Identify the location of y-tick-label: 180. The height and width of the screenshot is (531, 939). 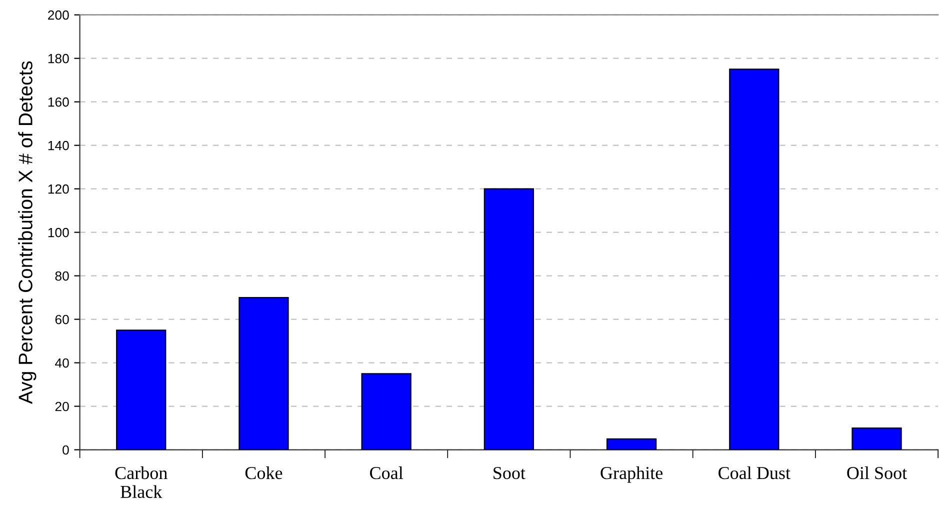
(58, 59).